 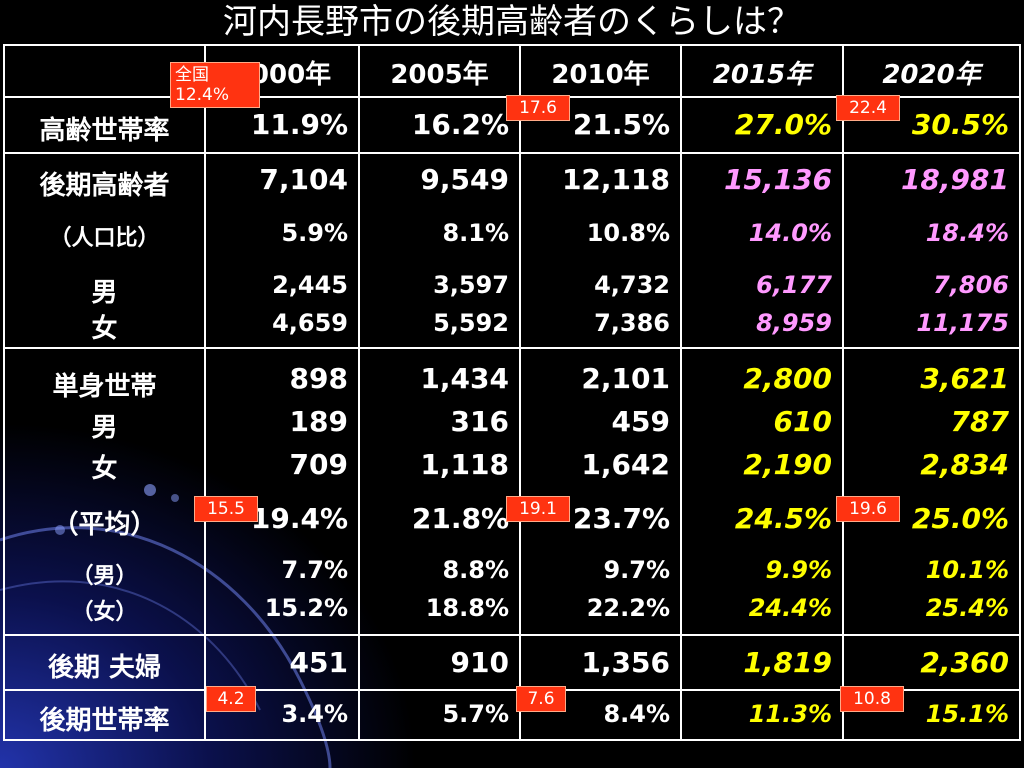 What do you see at coordinates (967, 714) in the screenshot?
I see `late-household-rate-2020: 15.1%` at bounding box center [967, 714].